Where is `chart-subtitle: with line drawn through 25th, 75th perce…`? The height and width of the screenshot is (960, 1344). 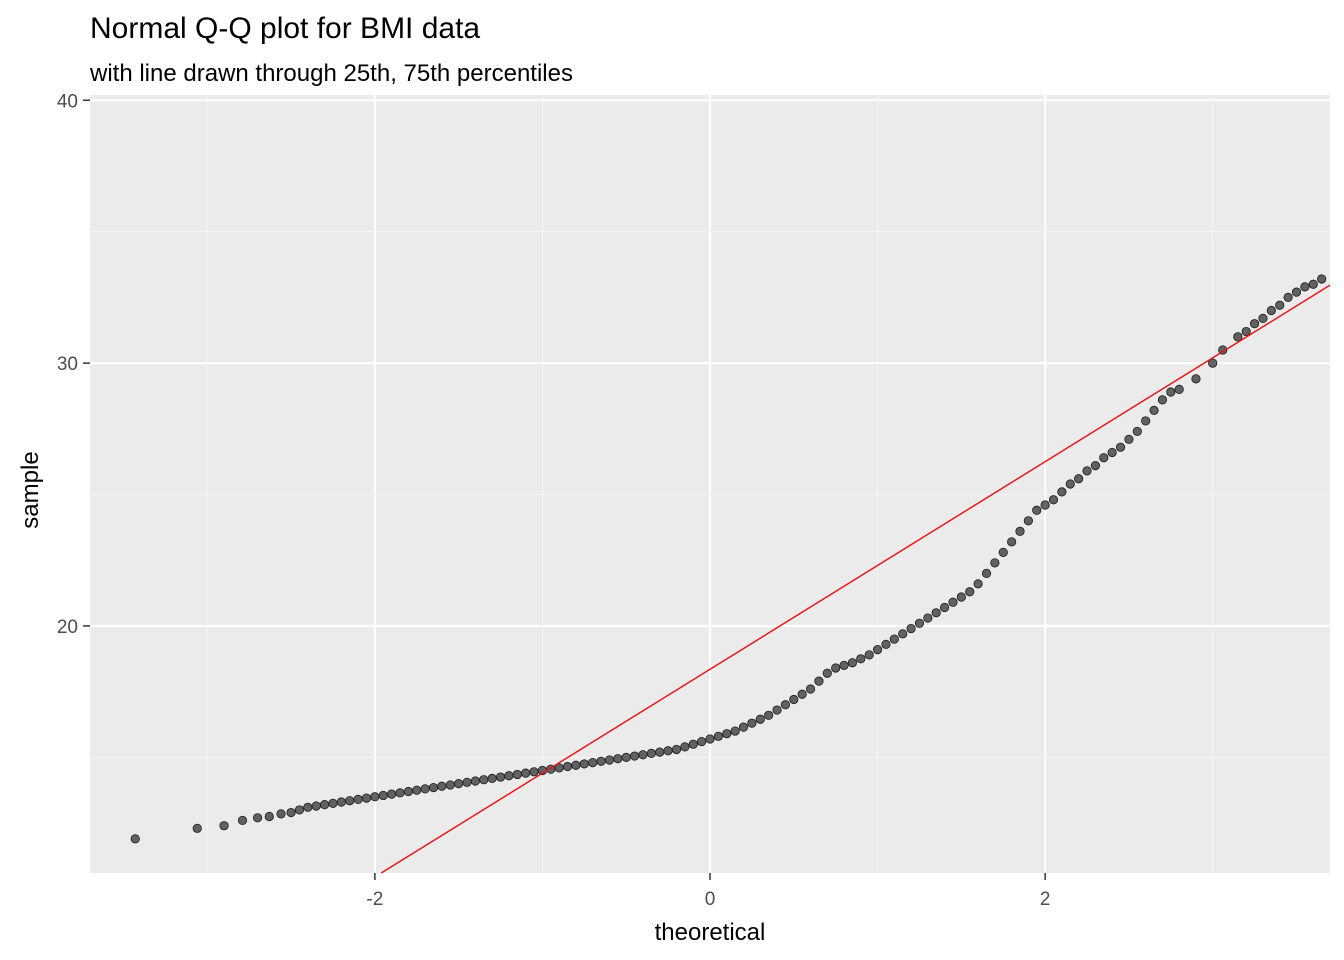 chart-subtitle: with line drawn through 25th, 75th perce… is located at coordinates (331, 73).